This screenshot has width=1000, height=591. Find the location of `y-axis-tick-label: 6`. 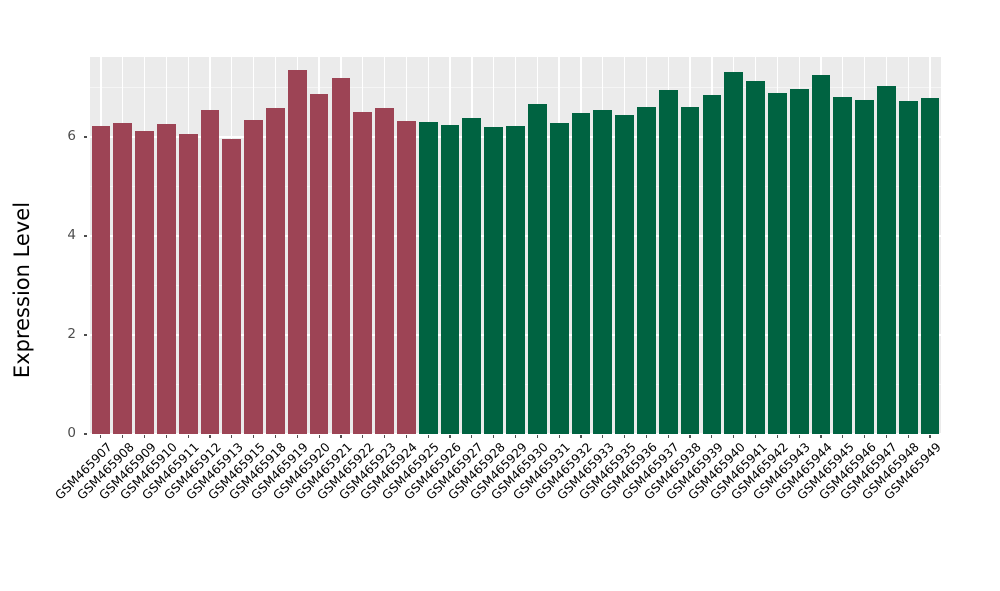

y-axis-tick-label: 6 is located at coordinates (71, 136).